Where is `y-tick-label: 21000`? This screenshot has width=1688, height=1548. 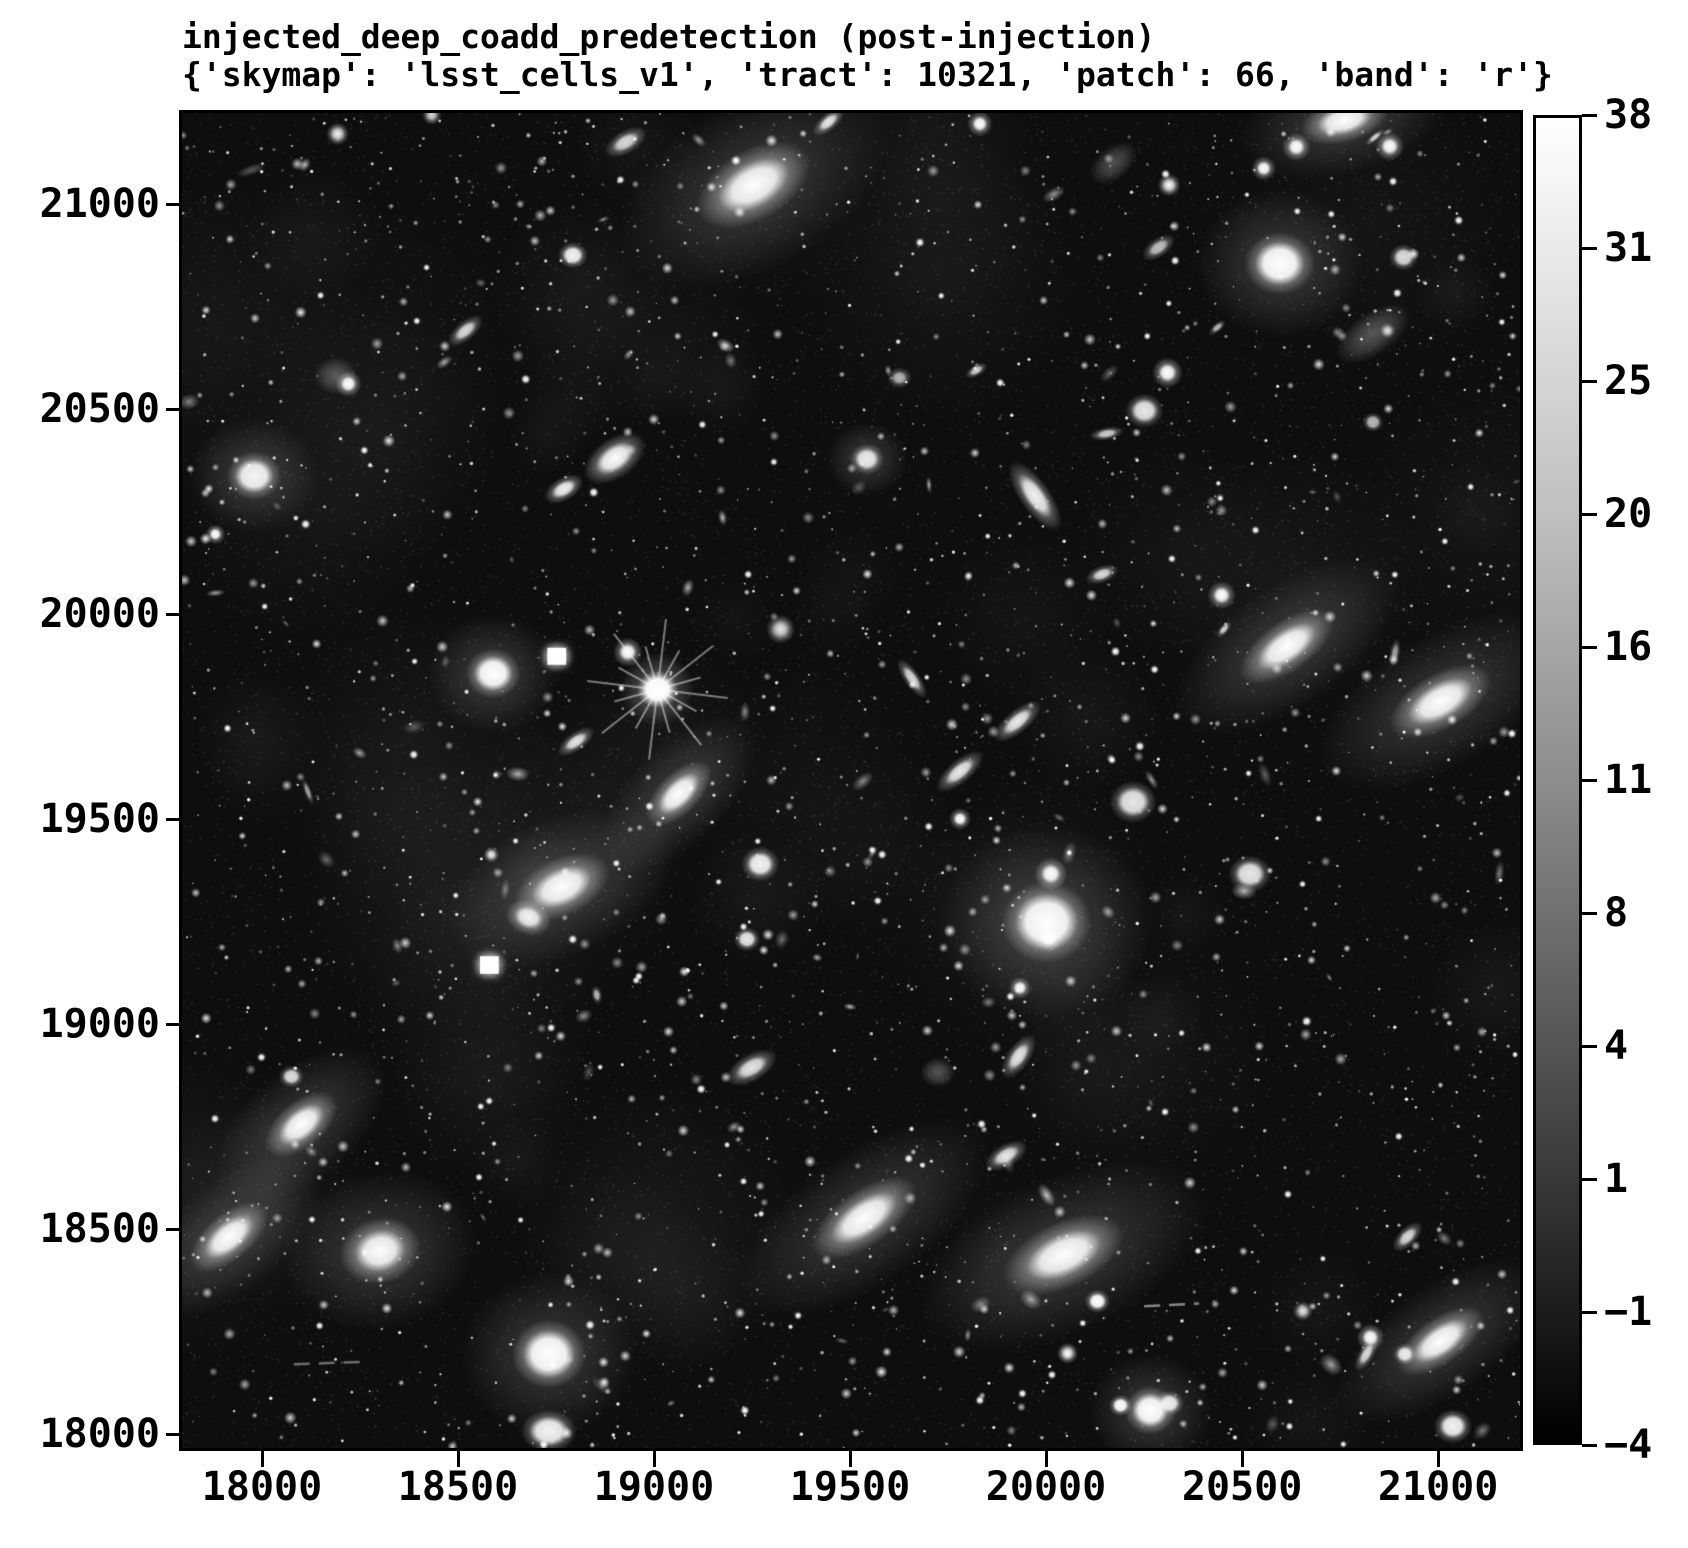
y-tick-label: 21000 is located at coordinates (99, 204).